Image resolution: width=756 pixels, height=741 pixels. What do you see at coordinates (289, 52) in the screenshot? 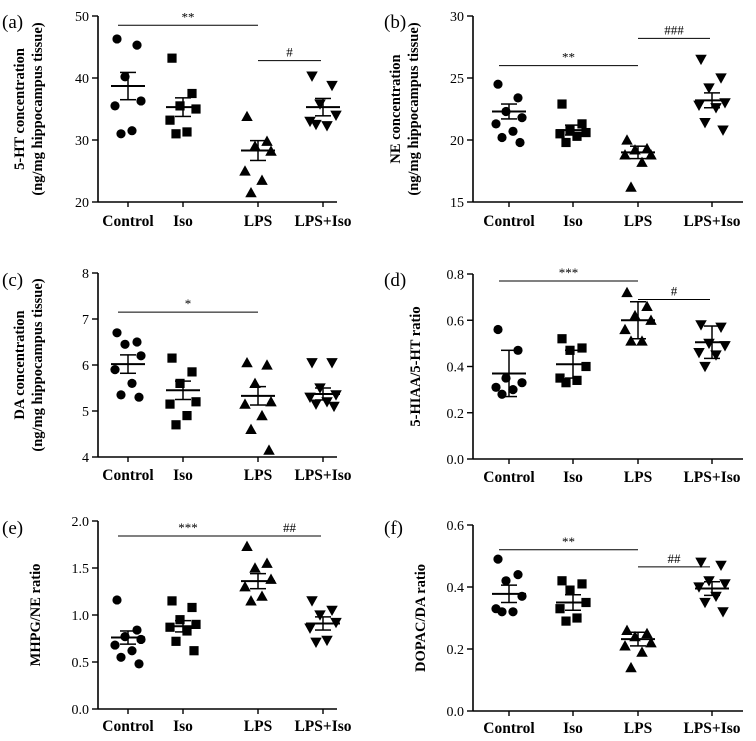
I see `significance-label: #` at bounding box center [289, 52].